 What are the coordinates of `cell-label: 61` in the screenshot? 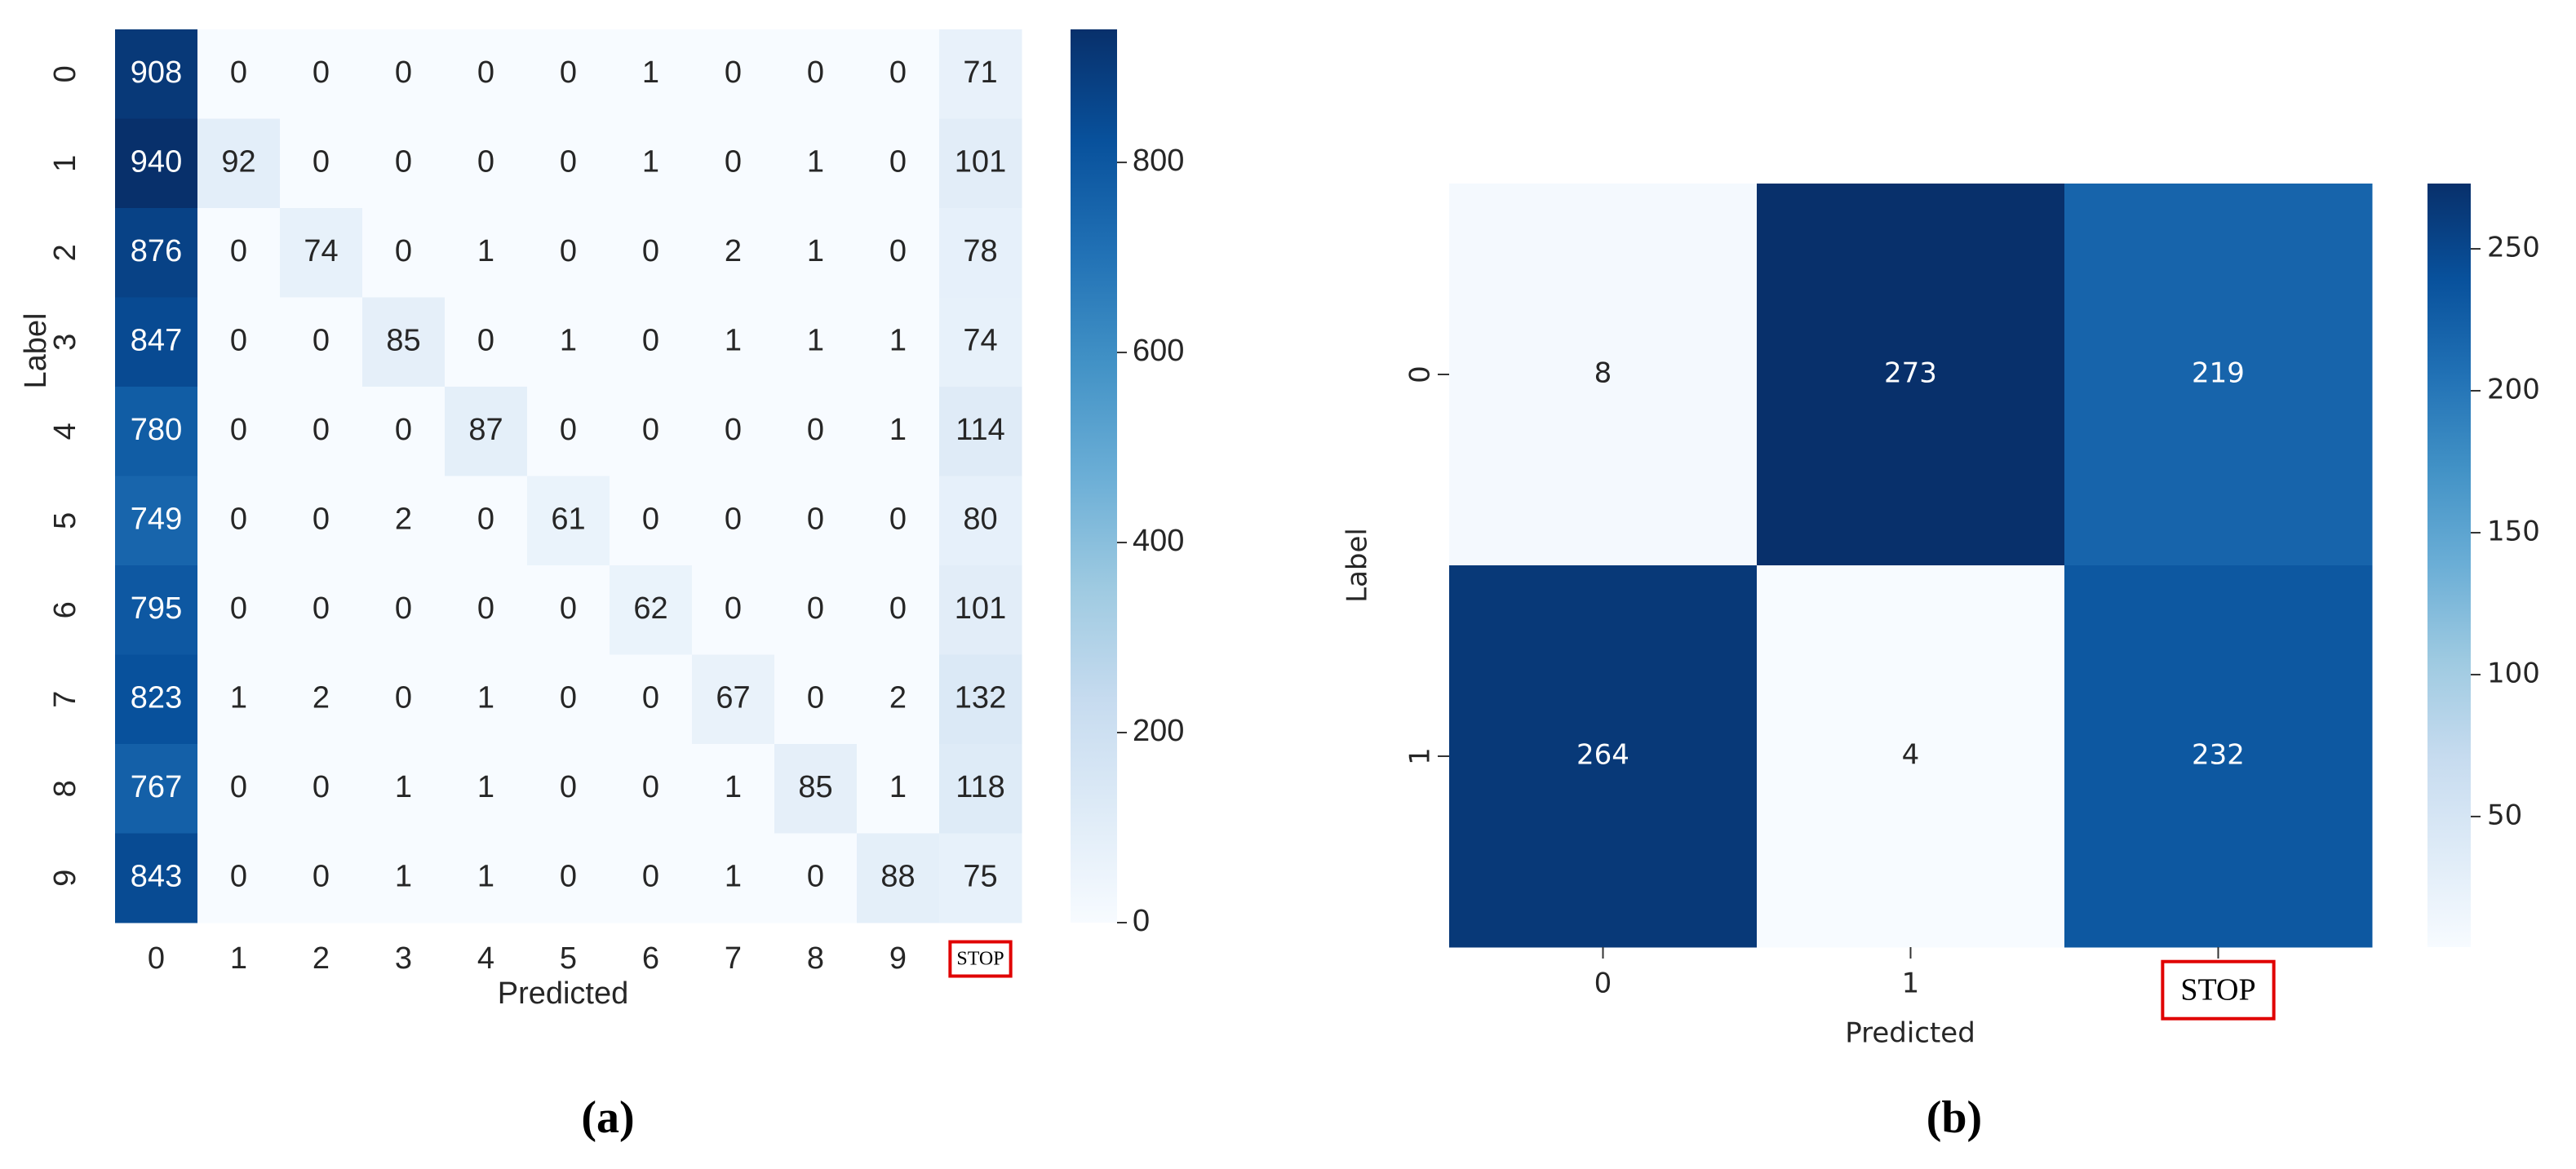 It's located at (568, 519).